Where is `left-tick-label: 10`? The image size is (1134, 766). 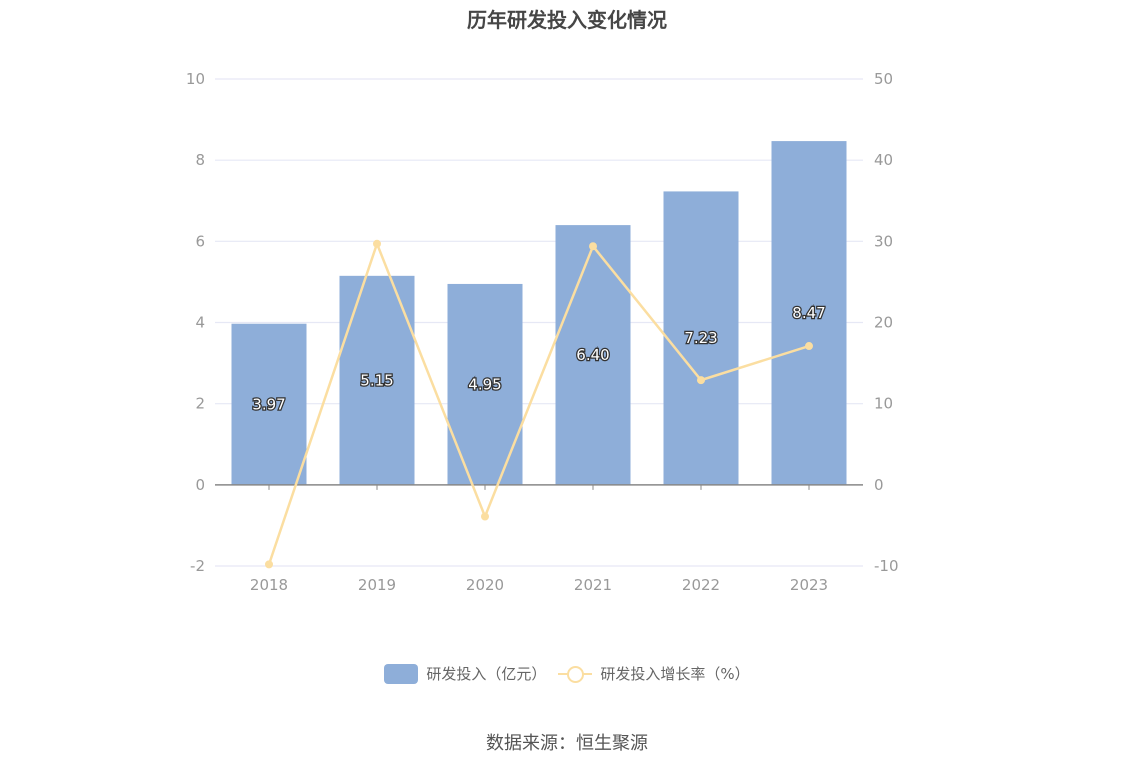
left-tick-label: 10 is located at coordinates (195, 79).